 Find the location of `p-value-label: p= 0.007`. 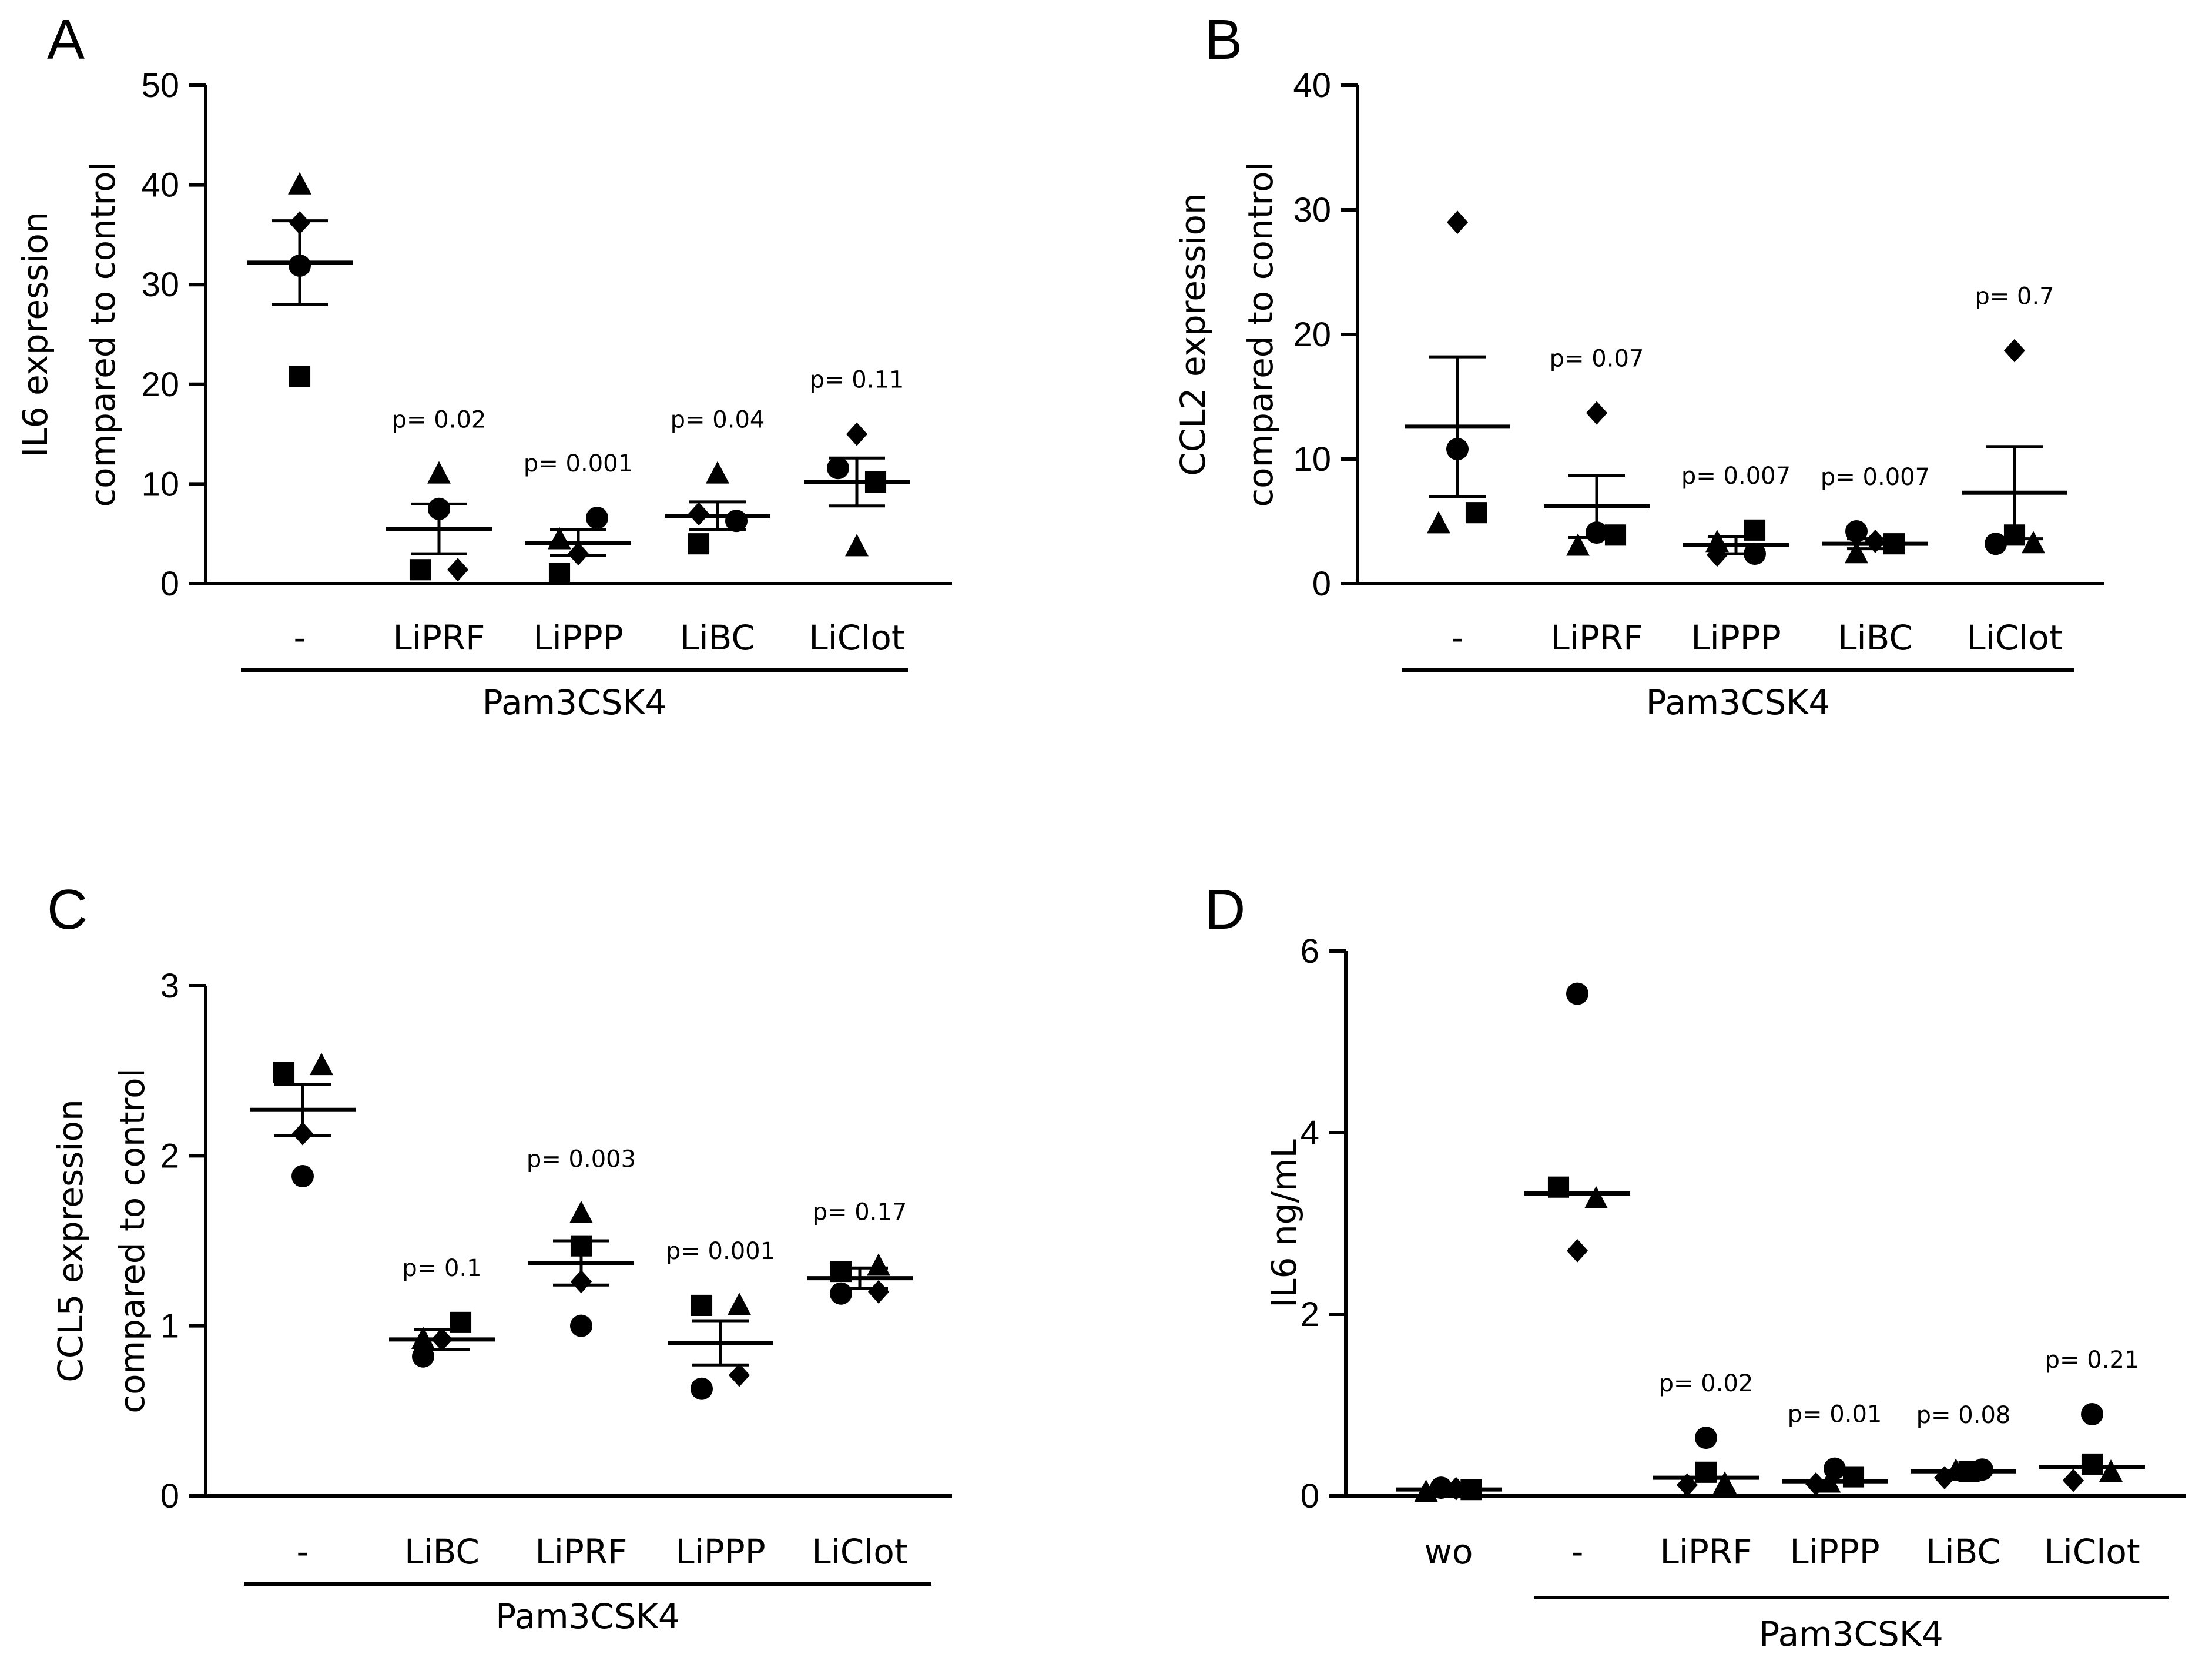

p-value-label: p= 0.007 is located at coordinates (1875, 477).